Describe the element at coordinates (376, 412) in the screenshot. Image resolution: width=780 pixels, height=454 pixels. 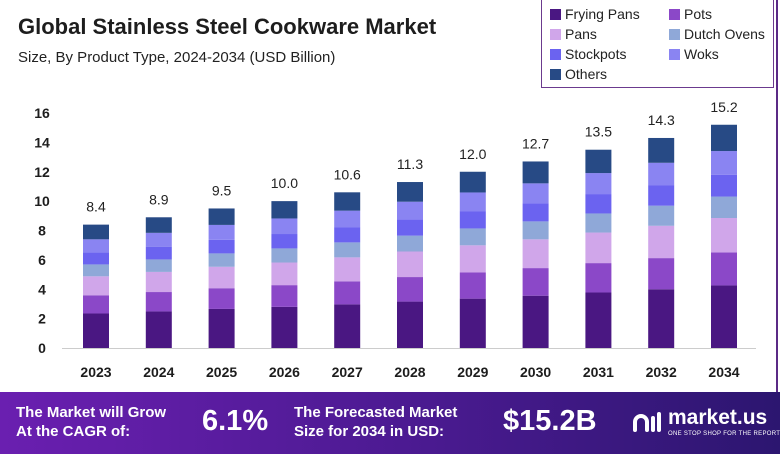
I see `forecast-label-line1: The Forecasted Market` at that location.